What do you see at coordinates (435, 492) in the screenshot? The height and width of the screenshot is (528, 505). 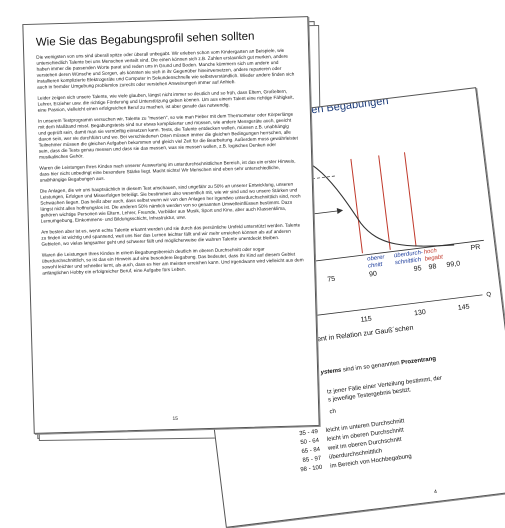 I see `page-number: 4` at bounding box center [435, 492].